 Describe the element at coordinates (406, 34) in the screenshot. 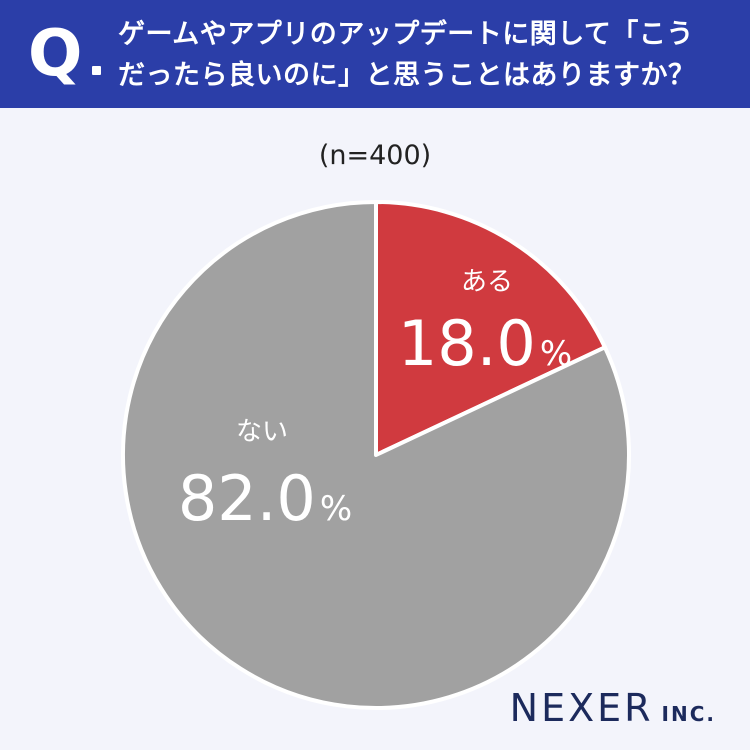

I see `question-line-1: ゲームやアプリのアップデートに関して「こう` at that location.